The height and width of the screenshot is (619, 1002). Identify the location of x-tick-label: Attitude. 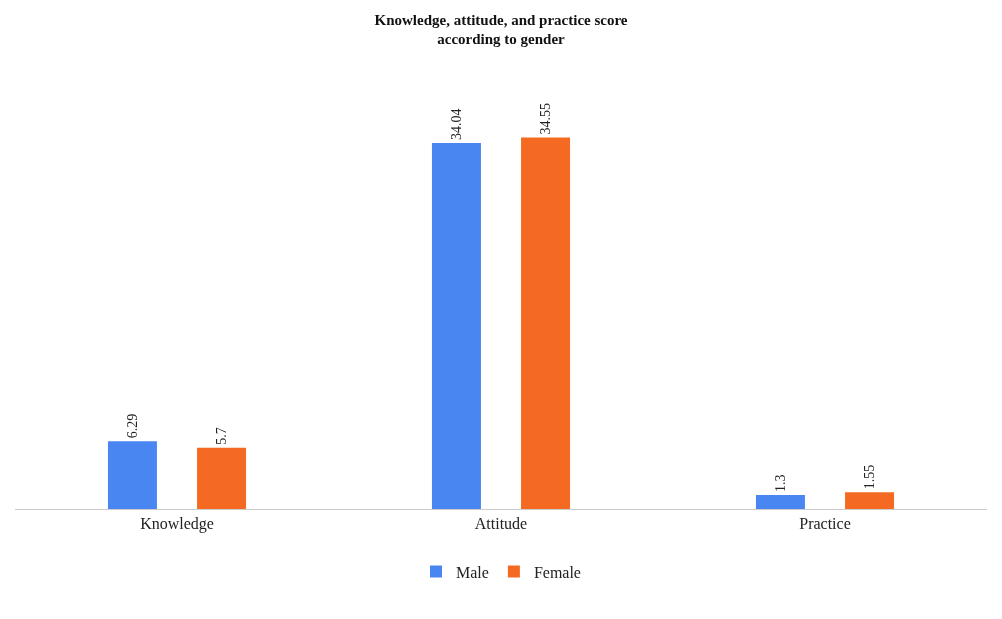
(501, 524).